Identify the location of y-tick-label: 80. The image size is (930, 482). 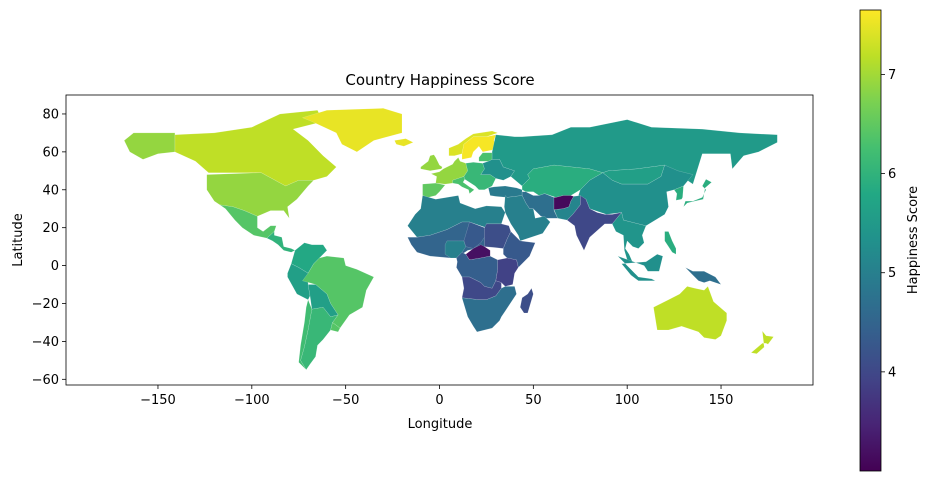
(50, 114).